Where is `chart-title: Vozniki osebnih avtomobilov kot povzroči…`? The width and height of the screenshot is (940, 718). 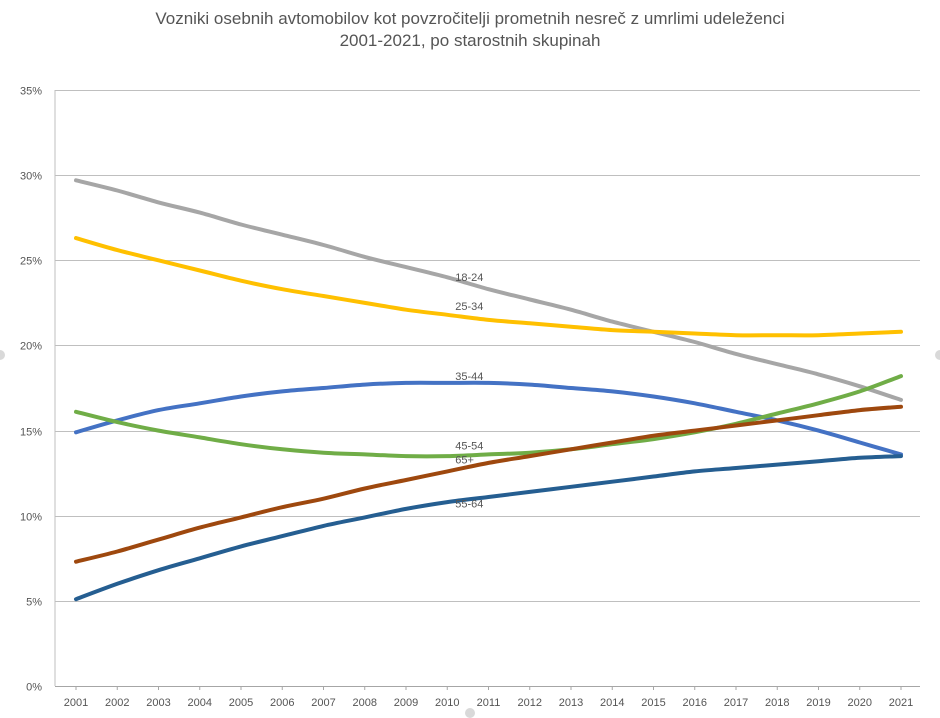 chart-title: Vozniki osebnih avtomobilov kot povzroči… is located at coordinates (470, 30).